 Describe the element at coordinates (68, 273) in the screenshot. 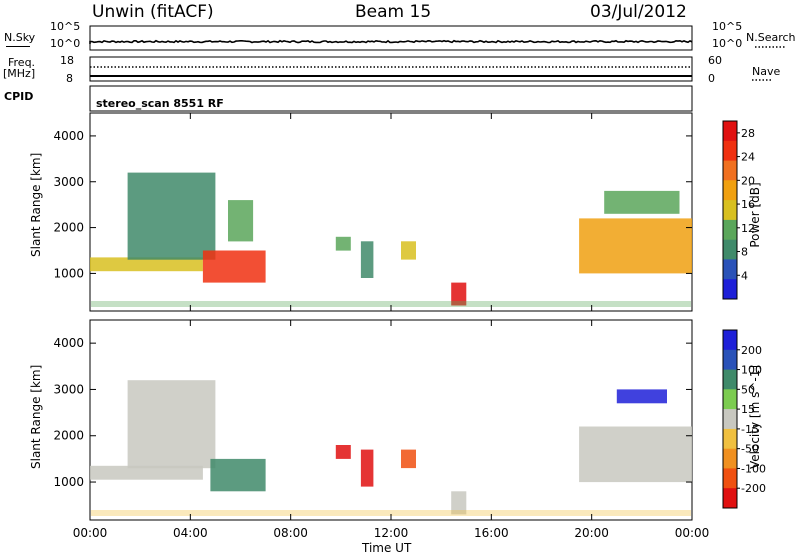

I see `power-ytick-label-0: 1000` at that location.